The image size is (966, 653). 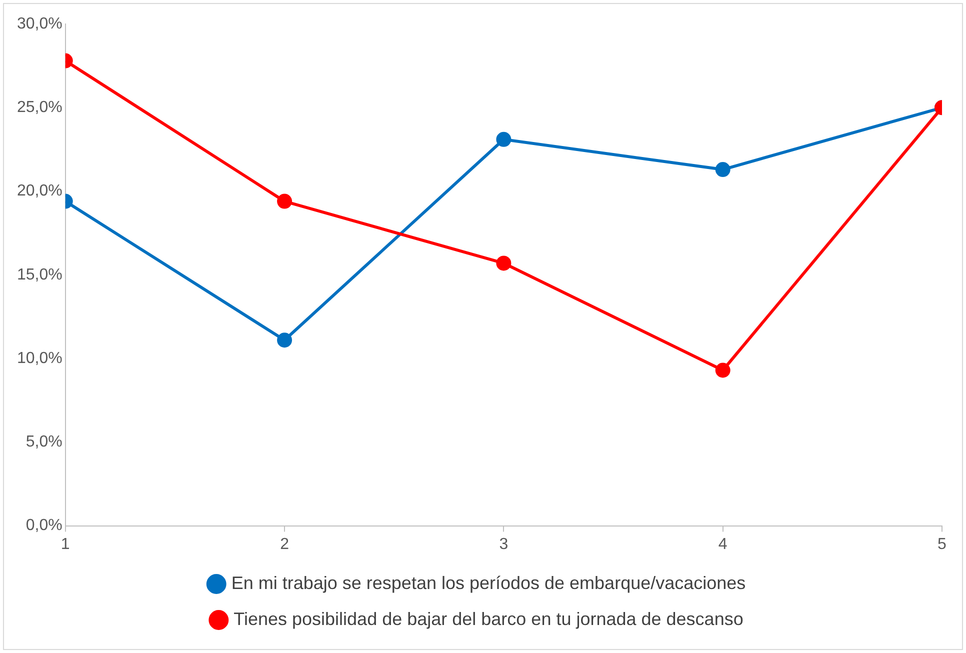 I want to click on legend-label: En mi trabajo se respetan los períodos de embarque/vacaciones, so click(x=488, y=582).